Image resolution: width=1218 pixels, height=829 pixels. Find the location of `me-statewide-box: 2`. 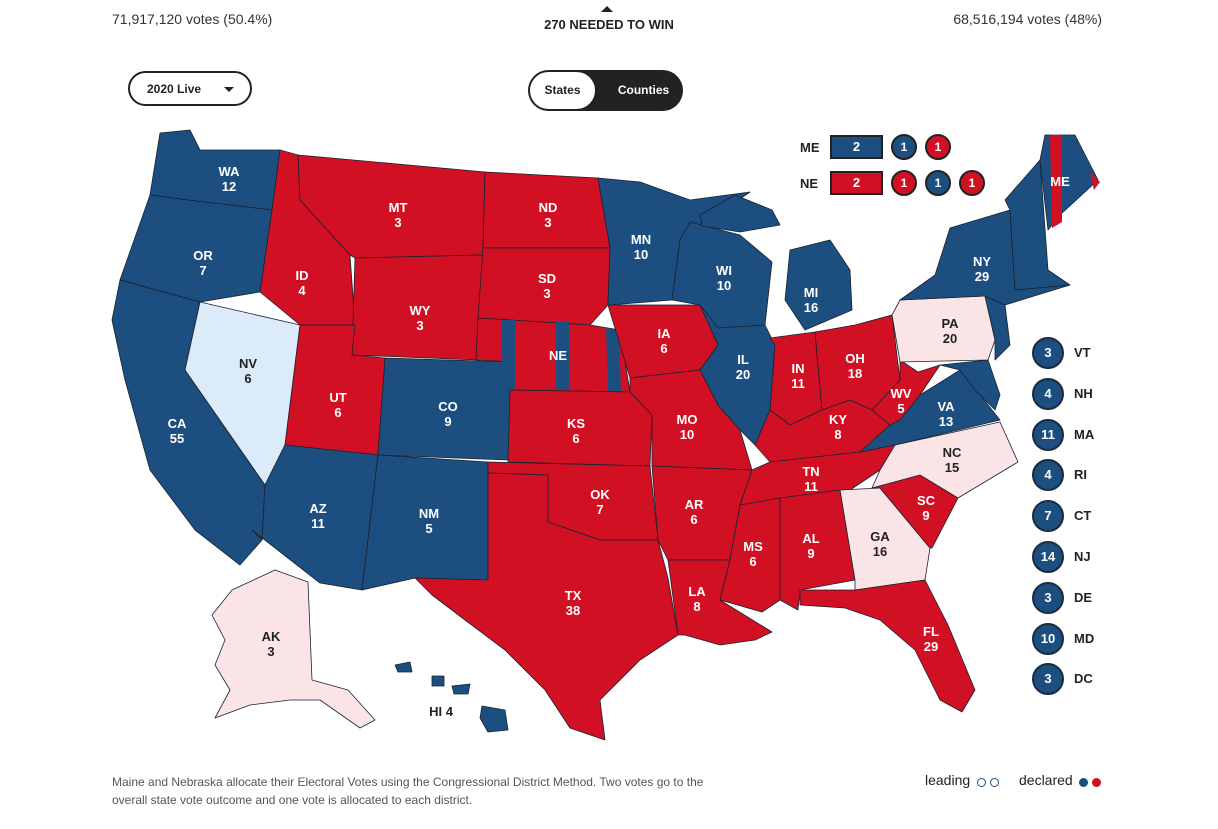

me-statewide-box: 2 is located at coordinates (856, 147).